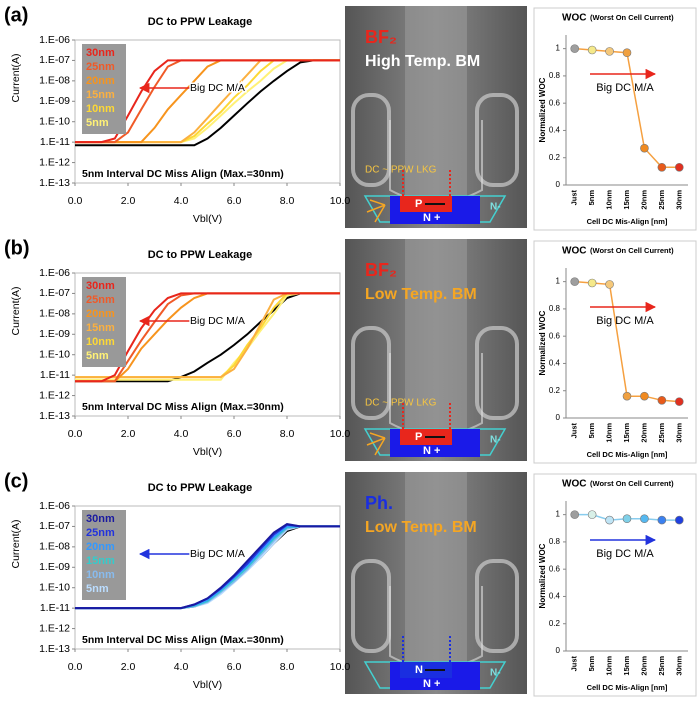 This screenshot has width=699, height=701. Describe the element at coordinates (591, 664) in the screenshot. I see `x-tick-label: 5nm` at that location.